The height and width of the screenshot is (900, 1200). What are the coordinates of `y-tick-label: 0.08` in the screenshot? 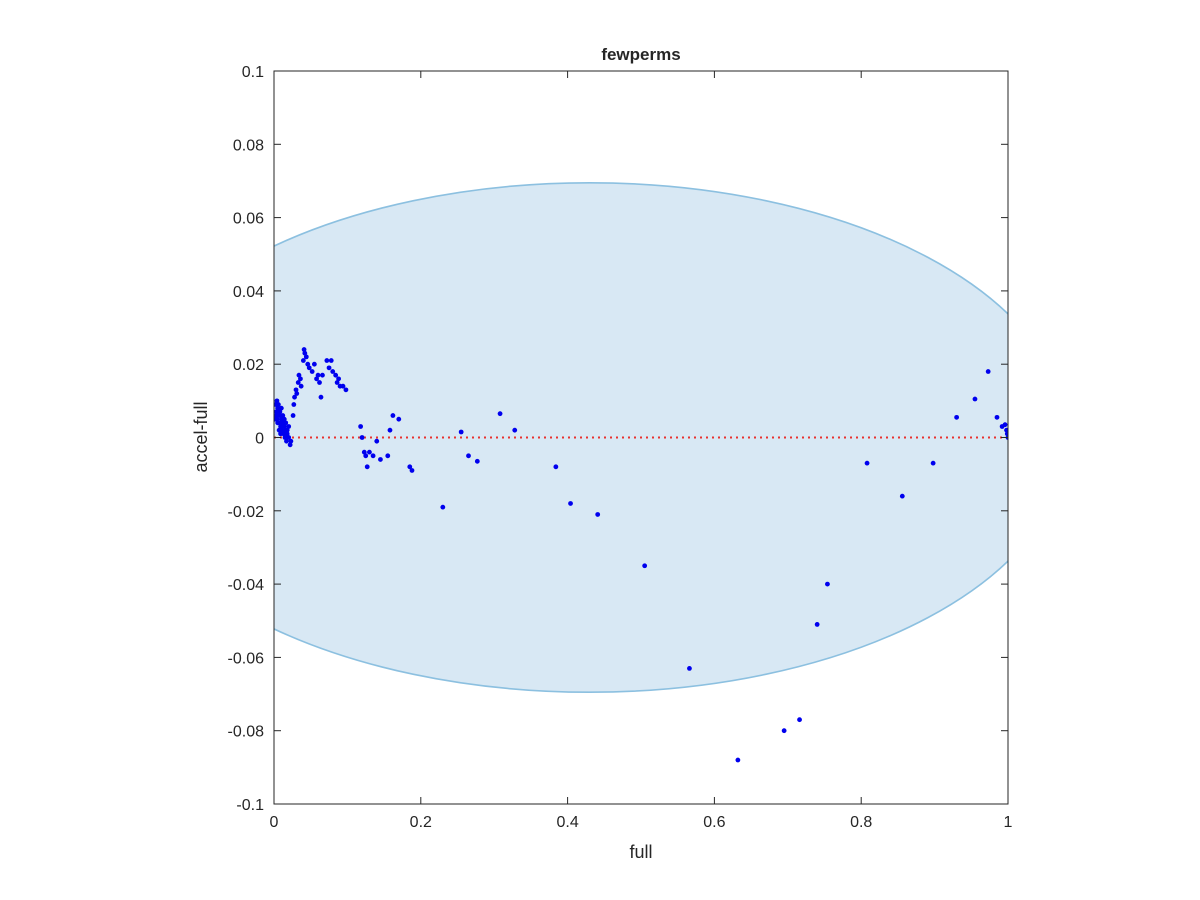 It's located at (248, 145).